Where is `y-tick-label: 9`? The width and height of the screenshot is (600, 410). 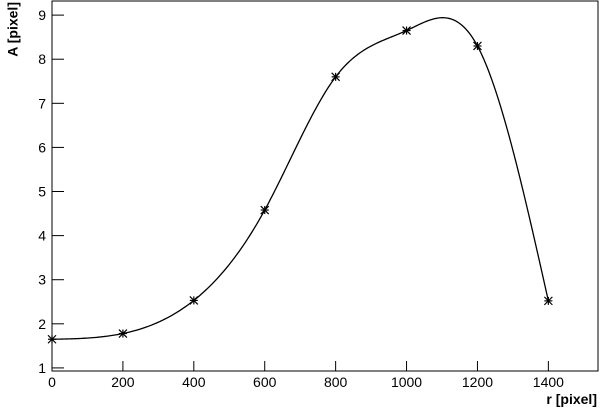 y-tick-label: 9 is located at coordinates (42, 15).